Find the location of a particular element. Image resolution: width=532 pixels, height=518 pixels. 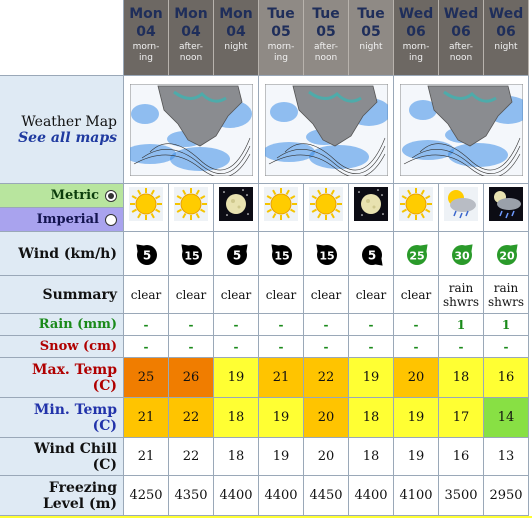

wind-arrow-icon: 5 is located at coordinates (237, 254).